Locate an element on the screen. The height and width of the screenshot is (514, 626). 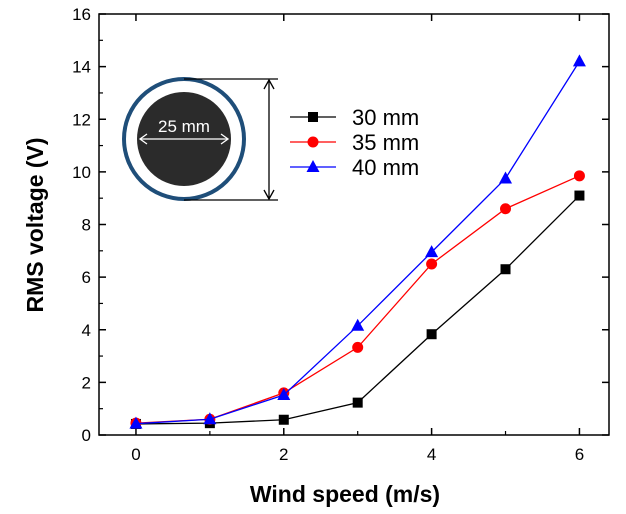
x-tick-label: 4 is located at coordinates (431, 454).